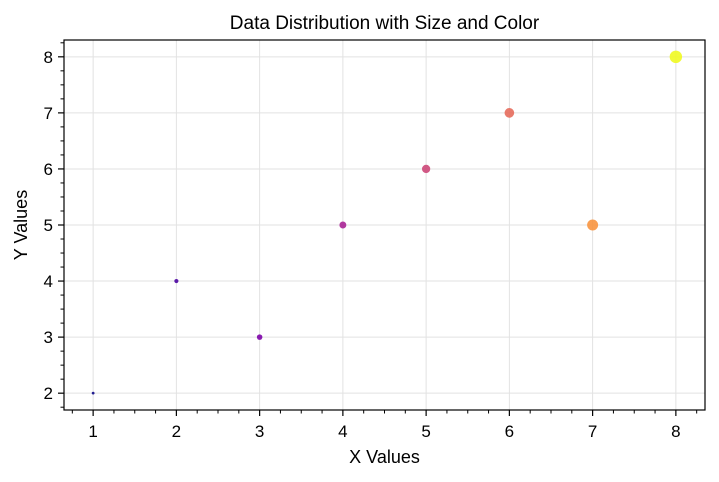  Describe the element at coordinates (48, 281) in the screenshot. I see `y-tick-label: 4` at that location.